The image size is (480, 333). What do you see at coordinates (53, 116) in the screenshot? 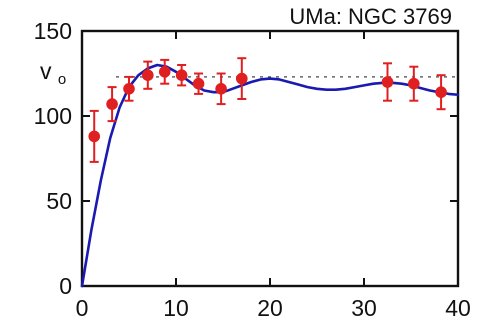
I see `y-tick-label-2: 100` at bounding box center [53, 116].